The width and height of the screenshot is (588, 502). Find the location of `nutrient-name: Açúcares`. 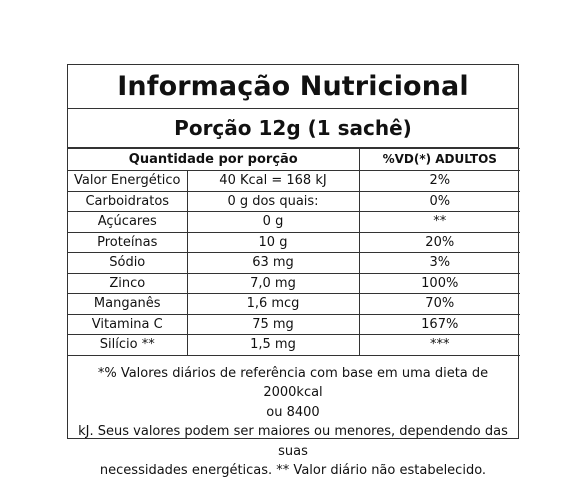

nutrient-name: Açúcares is located at coordinates (128, 222).